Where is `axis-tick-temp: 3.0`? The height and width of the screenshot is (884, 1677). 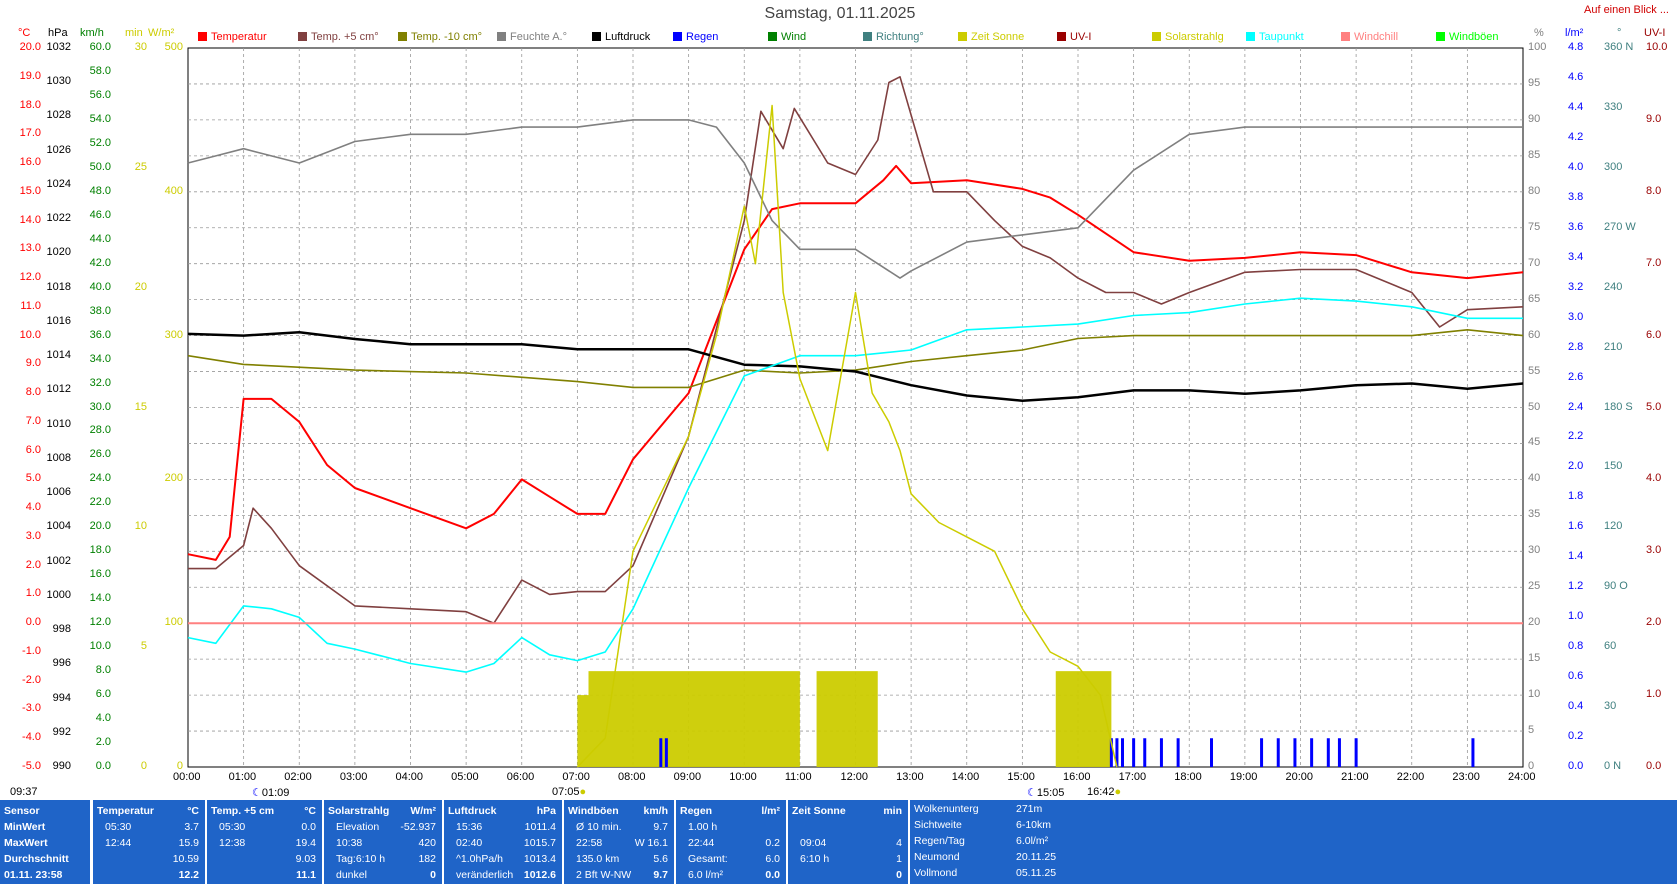 axis-tick-temp: 3.0 is located at coordinates (33, 535).